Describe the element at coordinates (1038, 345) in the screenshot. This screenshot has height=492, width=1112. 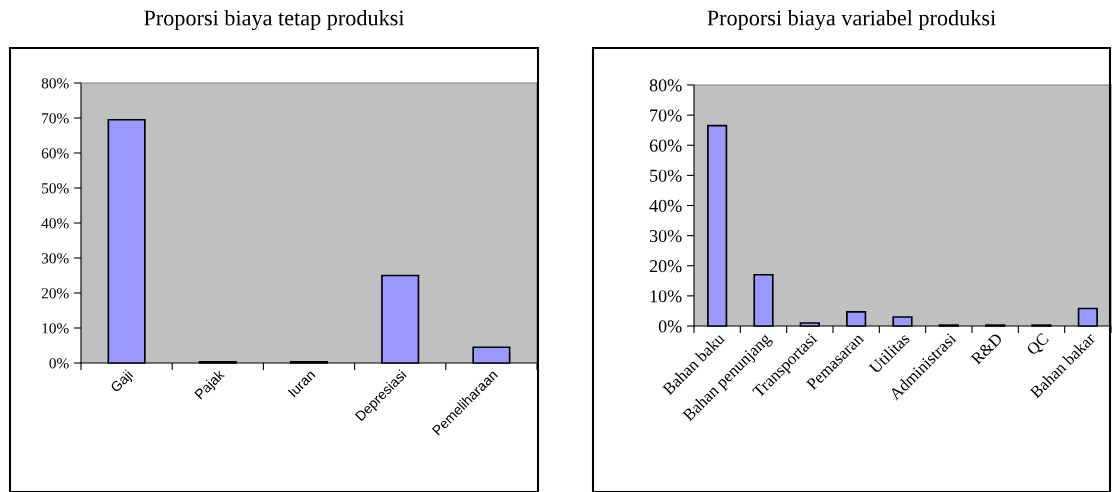
I see `x-tick-label: QC` at that location.